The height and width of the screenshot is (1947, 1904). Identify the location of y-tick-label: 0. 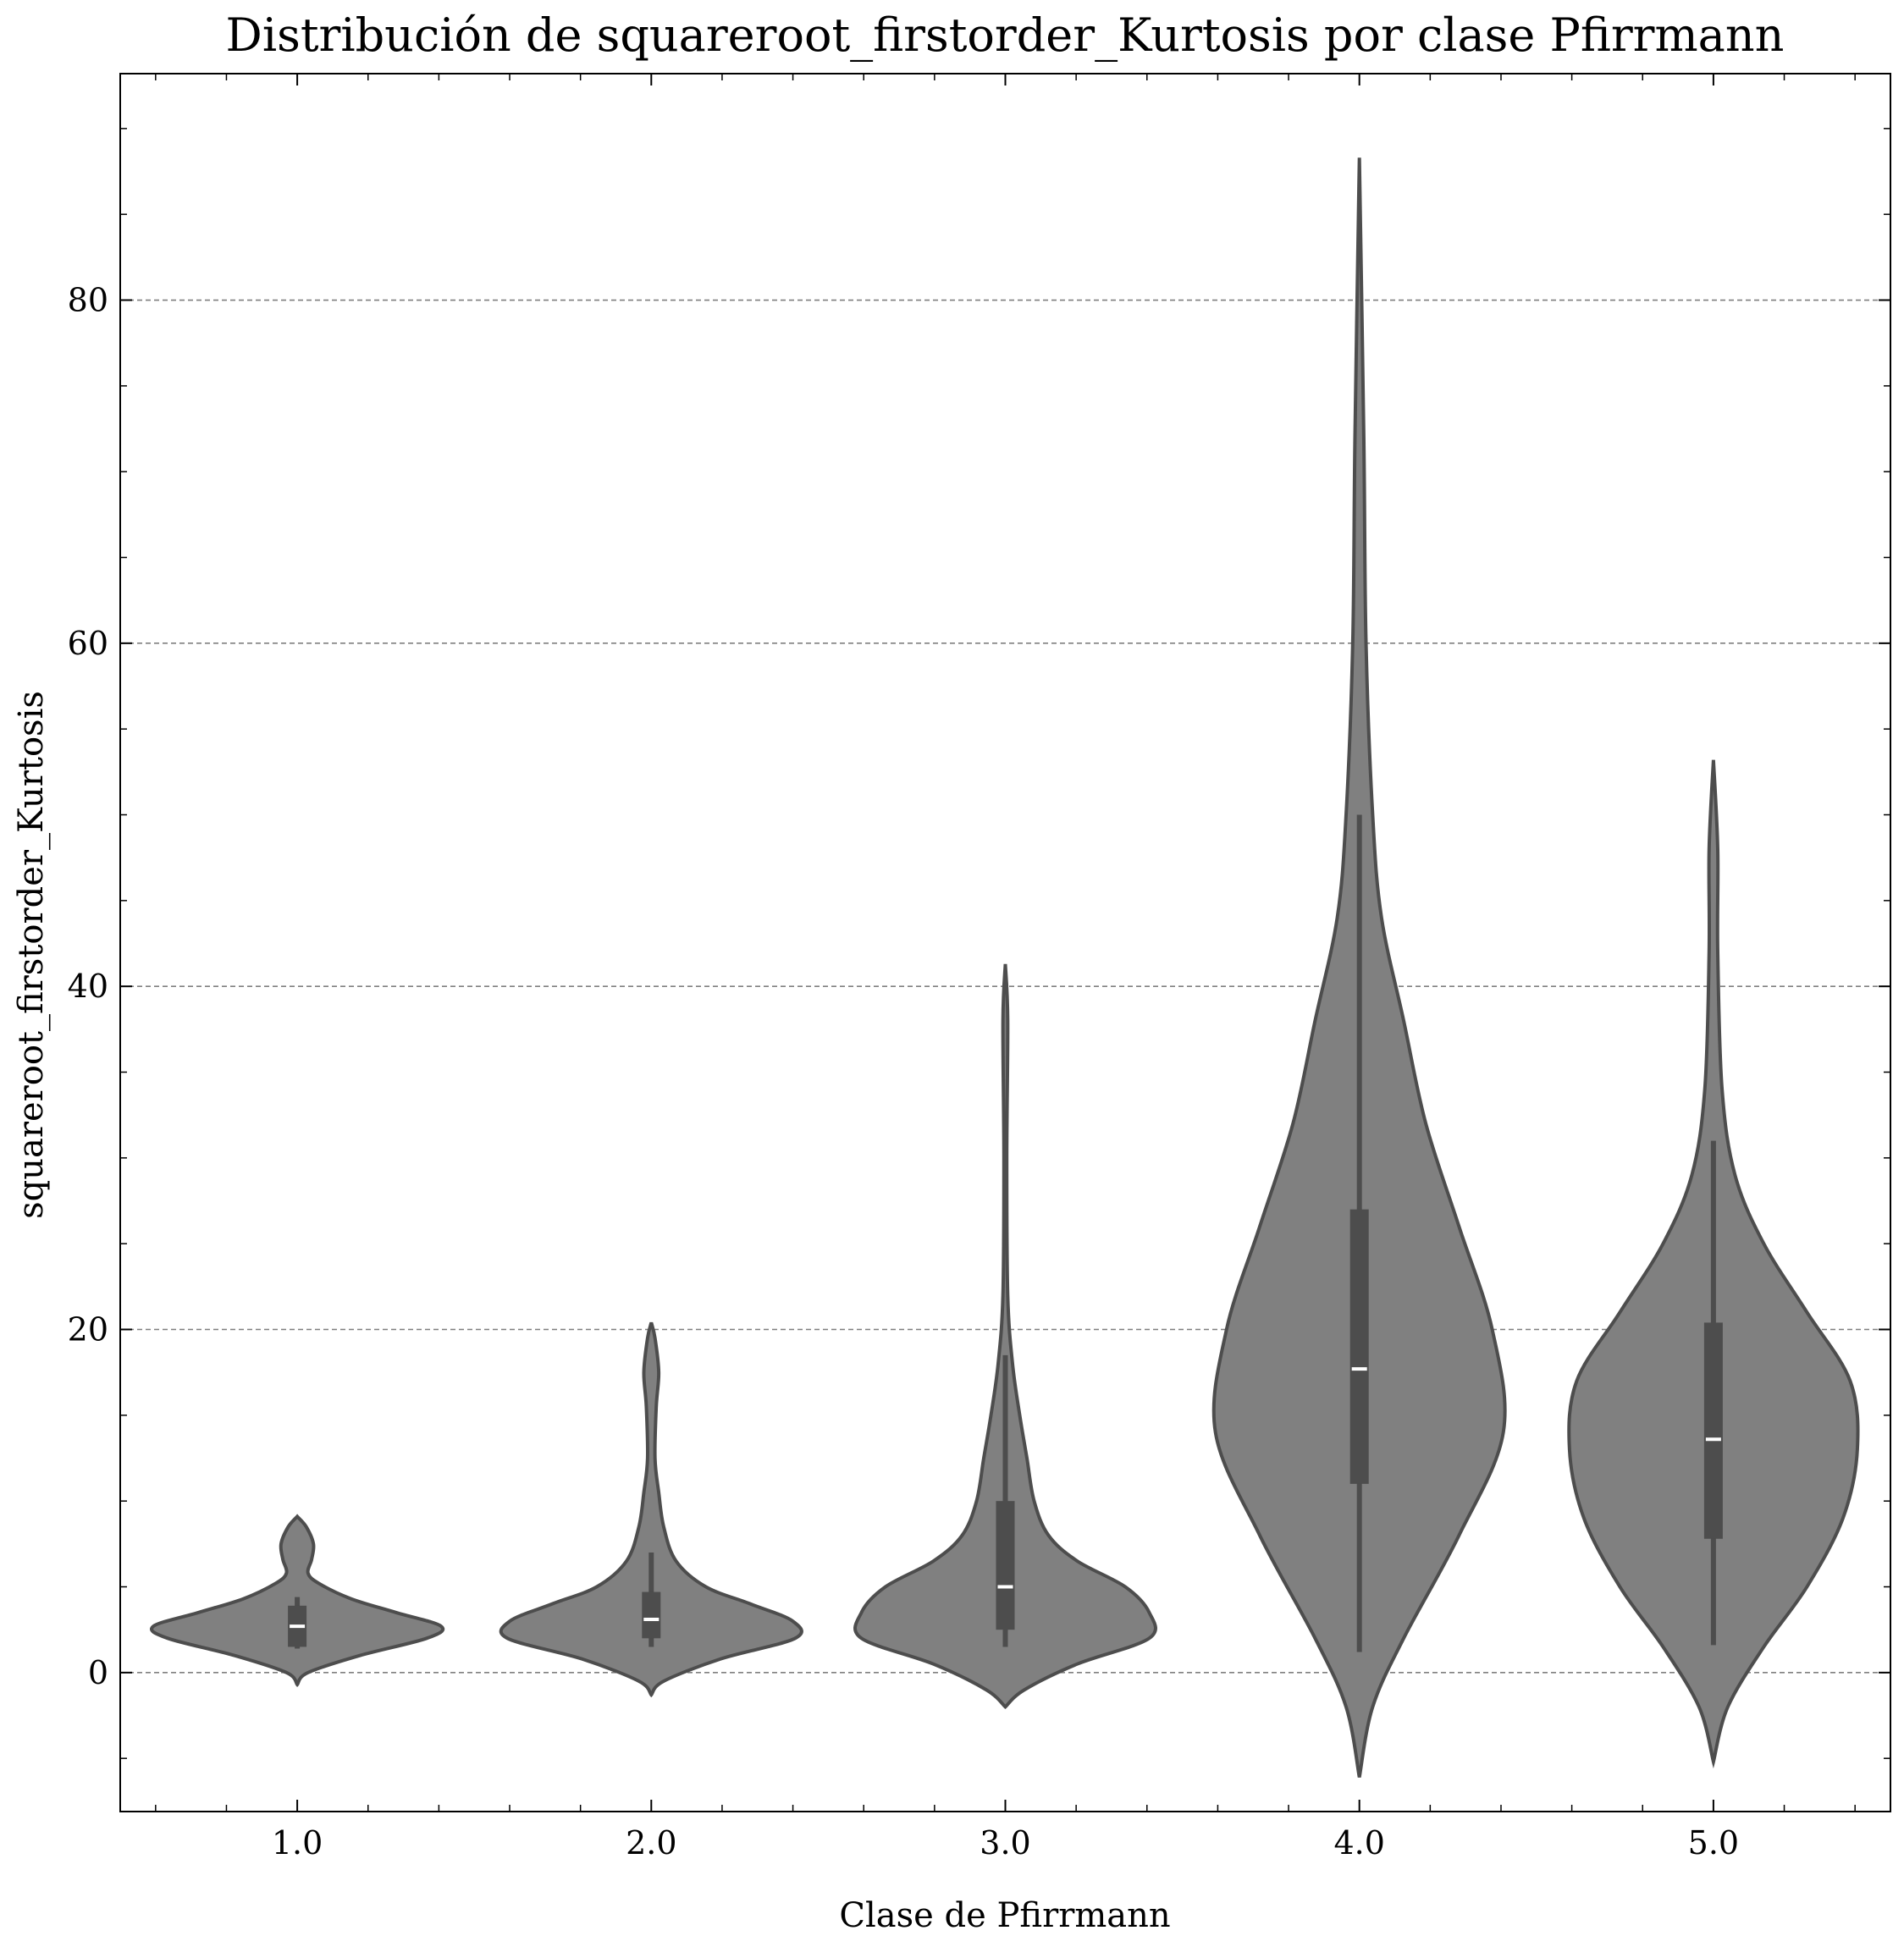
(98, 1672).